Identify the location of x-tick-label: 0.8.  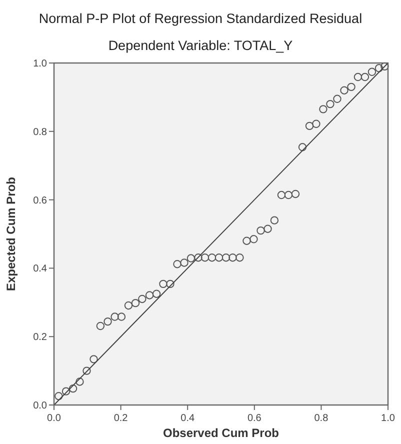
(321, 418).